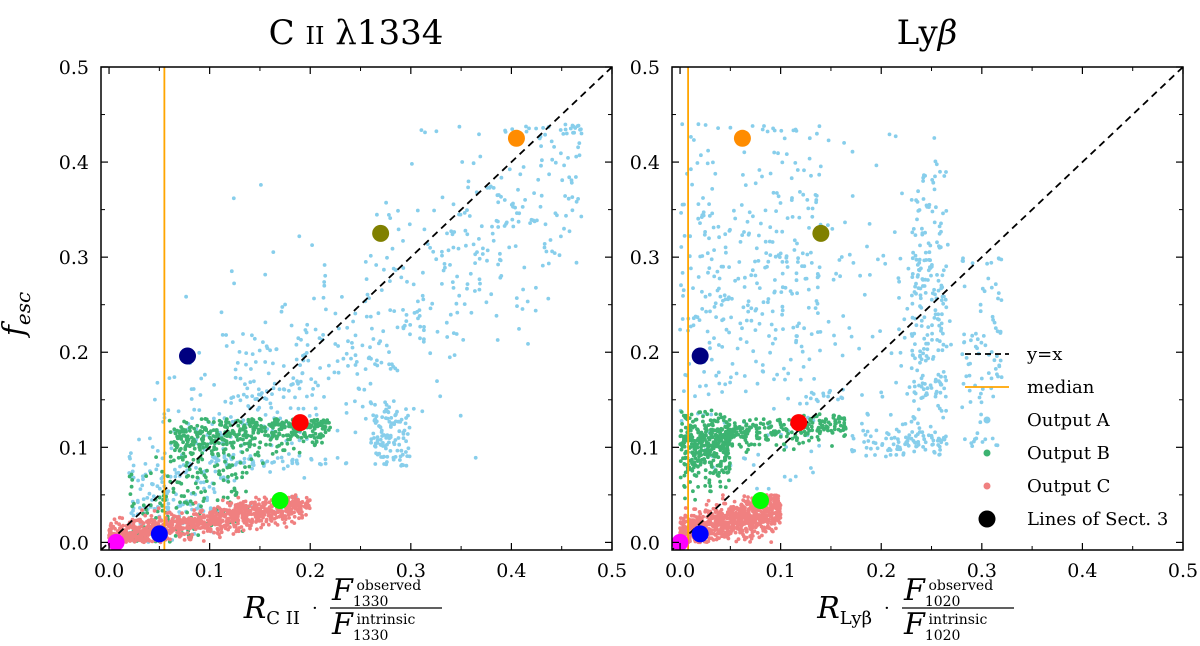  What do you see at coordinates (844, 610) in the screenshot?
I see `svg-text: RLyβ` at bounding box center [844, 610].